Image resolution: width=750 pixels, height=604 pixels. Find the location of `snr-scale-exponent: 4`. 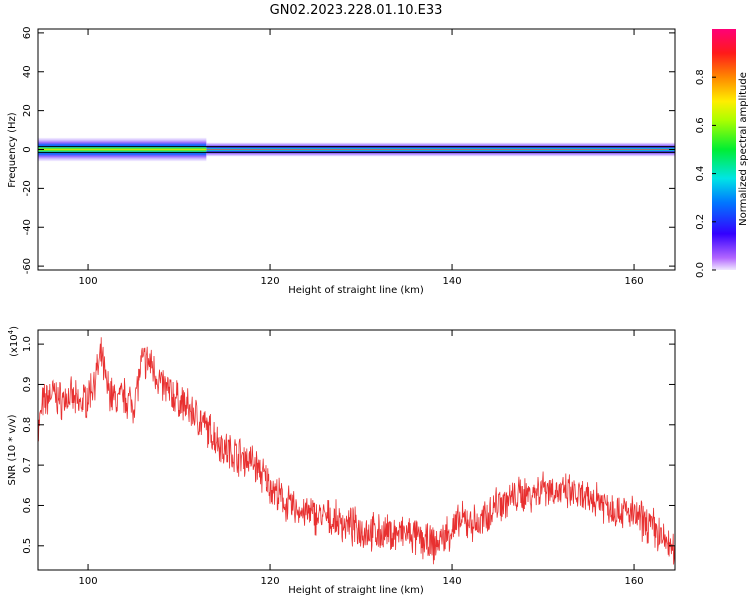

snr-scale-exponent: 4 is located at coordinates (11, 331).